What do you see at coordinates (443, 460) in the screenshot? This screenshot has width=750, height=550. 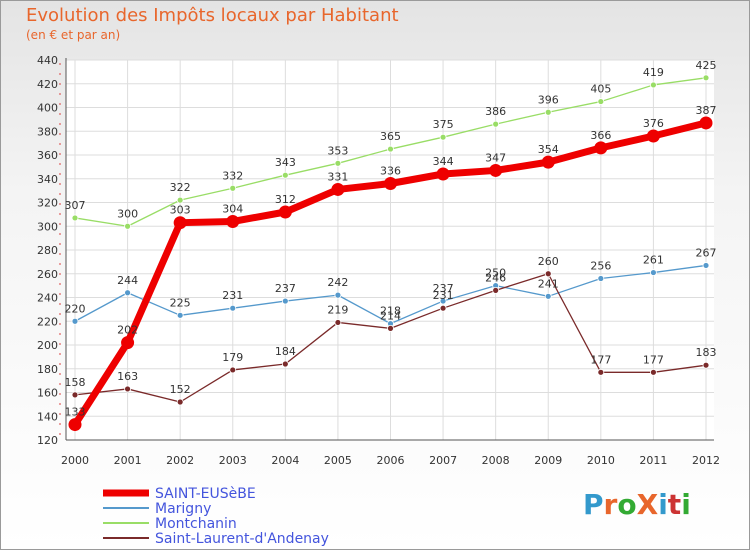 I see `x-tick-label: 2007` at bounding box center [443, 460].